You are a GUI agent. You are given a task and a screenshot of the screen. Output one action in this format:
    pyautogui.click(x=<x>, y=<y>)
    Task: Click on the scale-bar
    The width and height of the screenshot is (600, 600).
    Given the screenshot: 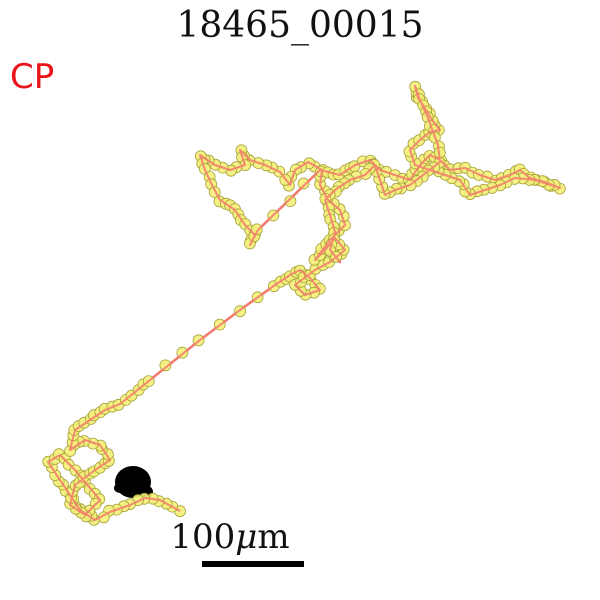 What is the action you would take?
    pyautogui.click(x=253, y=564)
    